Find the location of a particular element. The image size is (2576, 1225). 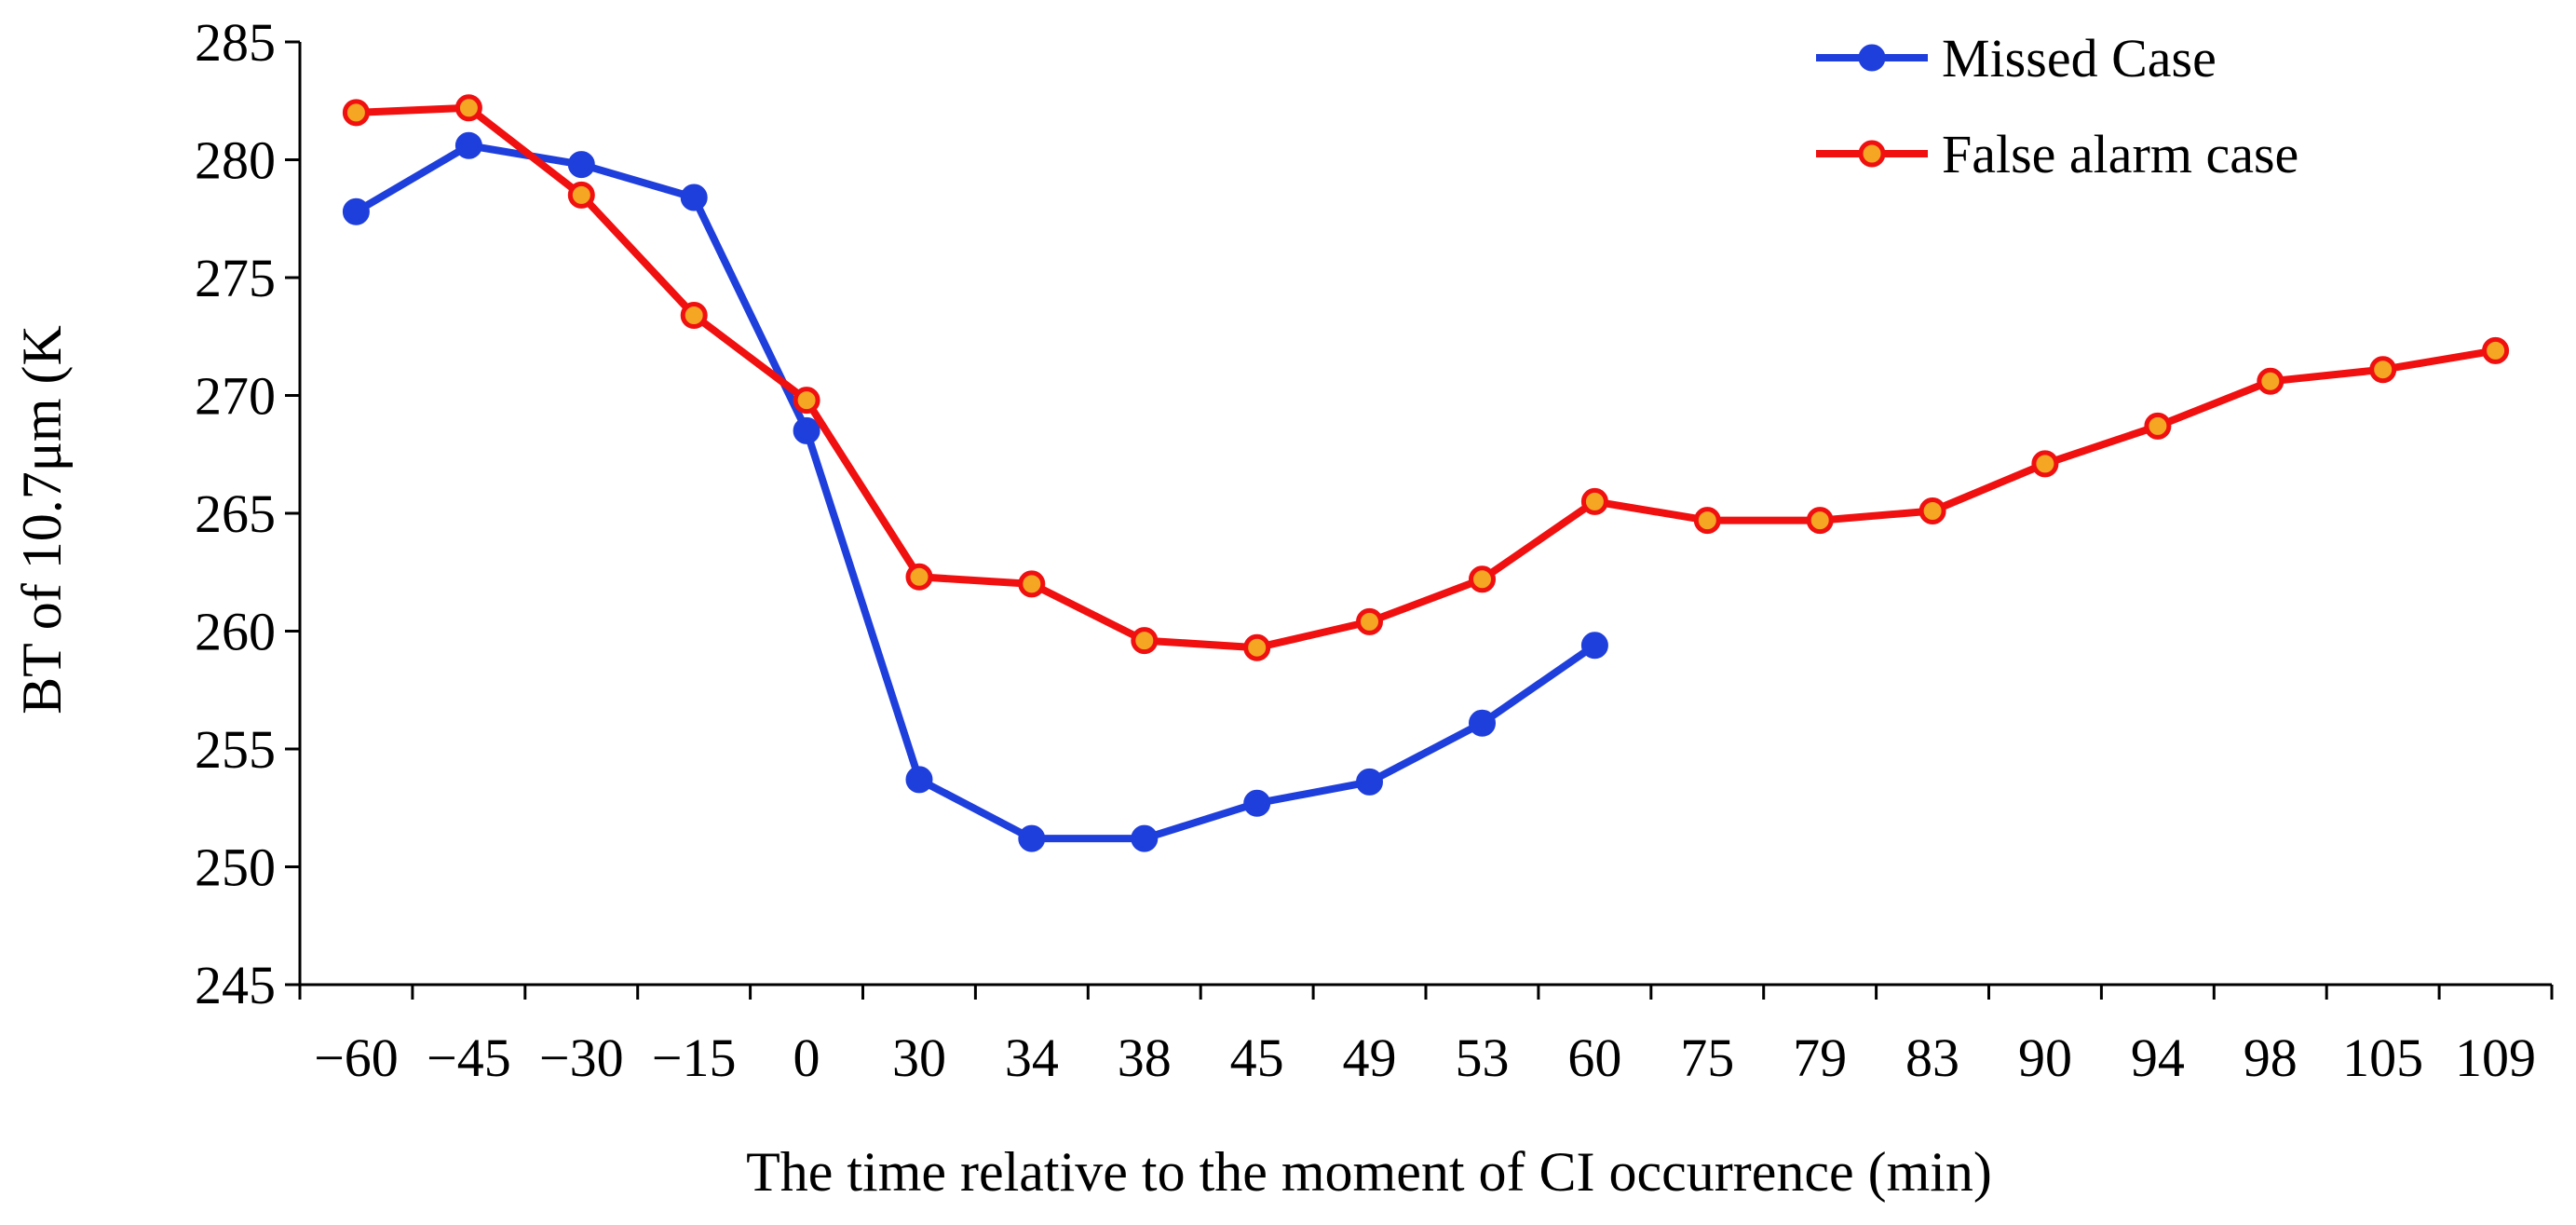

x-tick-label: −30 is located at coordinates (581, 1058).